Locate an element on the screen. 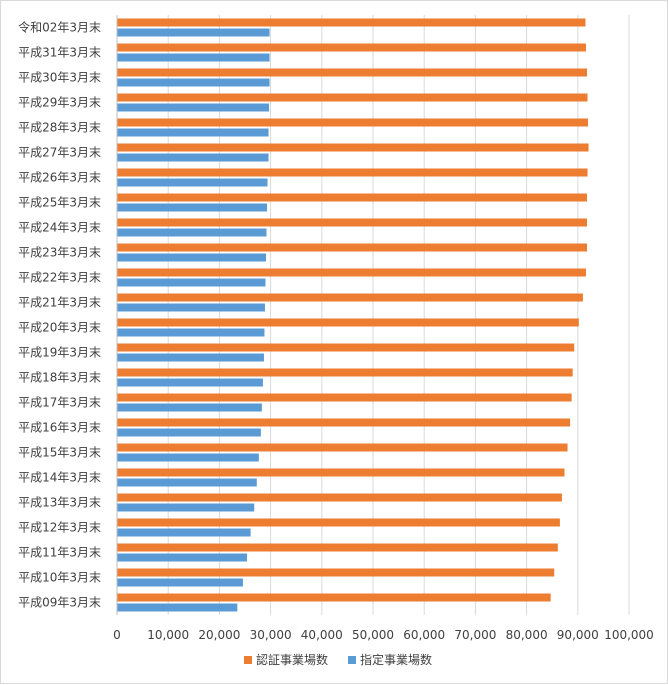 The width and height of the screenshot is (668, 685). category-label: 平成19年3月末 is located at coordinates (59, 353).